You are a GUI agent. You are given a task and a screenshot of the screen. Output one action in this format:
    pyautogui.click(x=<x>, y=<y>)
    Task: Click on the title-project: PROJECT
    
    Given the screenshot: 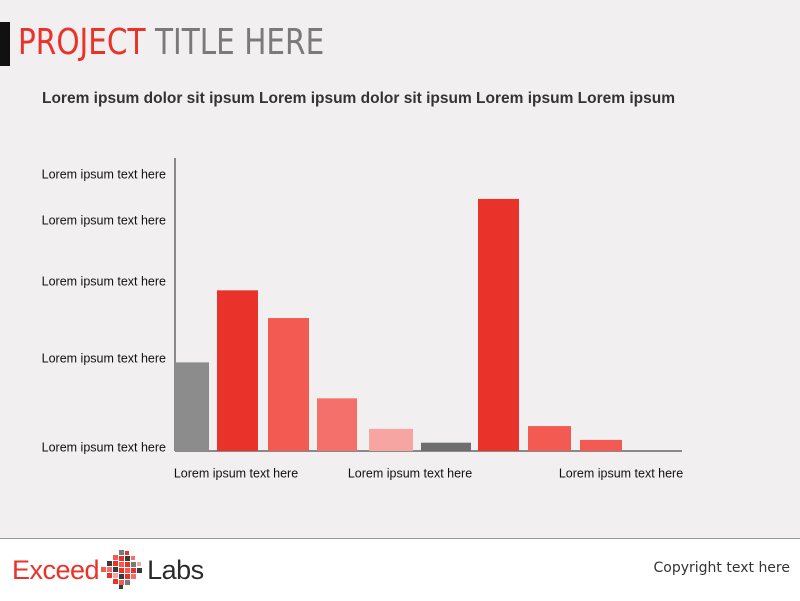 What is the action you would take?
    pyautogui.click(x=82, y=42)
    